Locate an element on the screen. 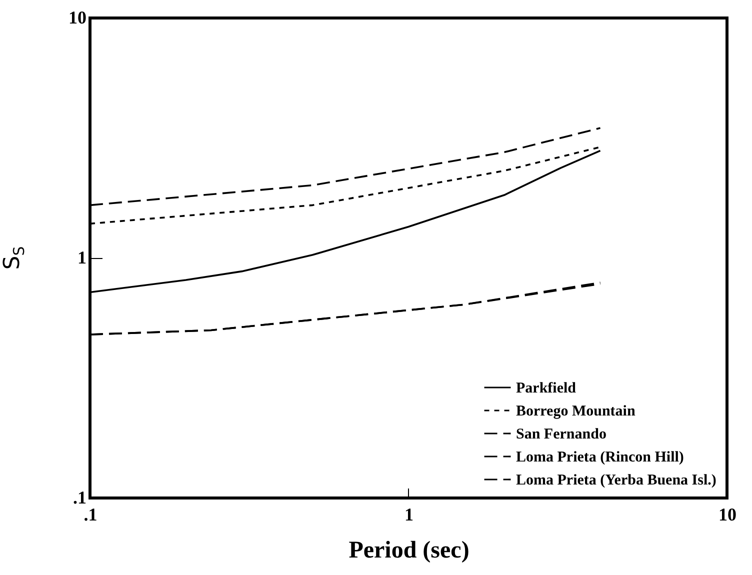 The width and height of the screenshot is (752, 575). legend-label: Loma Prieta (Rincon Hill) is located at coordinates (600, 458).